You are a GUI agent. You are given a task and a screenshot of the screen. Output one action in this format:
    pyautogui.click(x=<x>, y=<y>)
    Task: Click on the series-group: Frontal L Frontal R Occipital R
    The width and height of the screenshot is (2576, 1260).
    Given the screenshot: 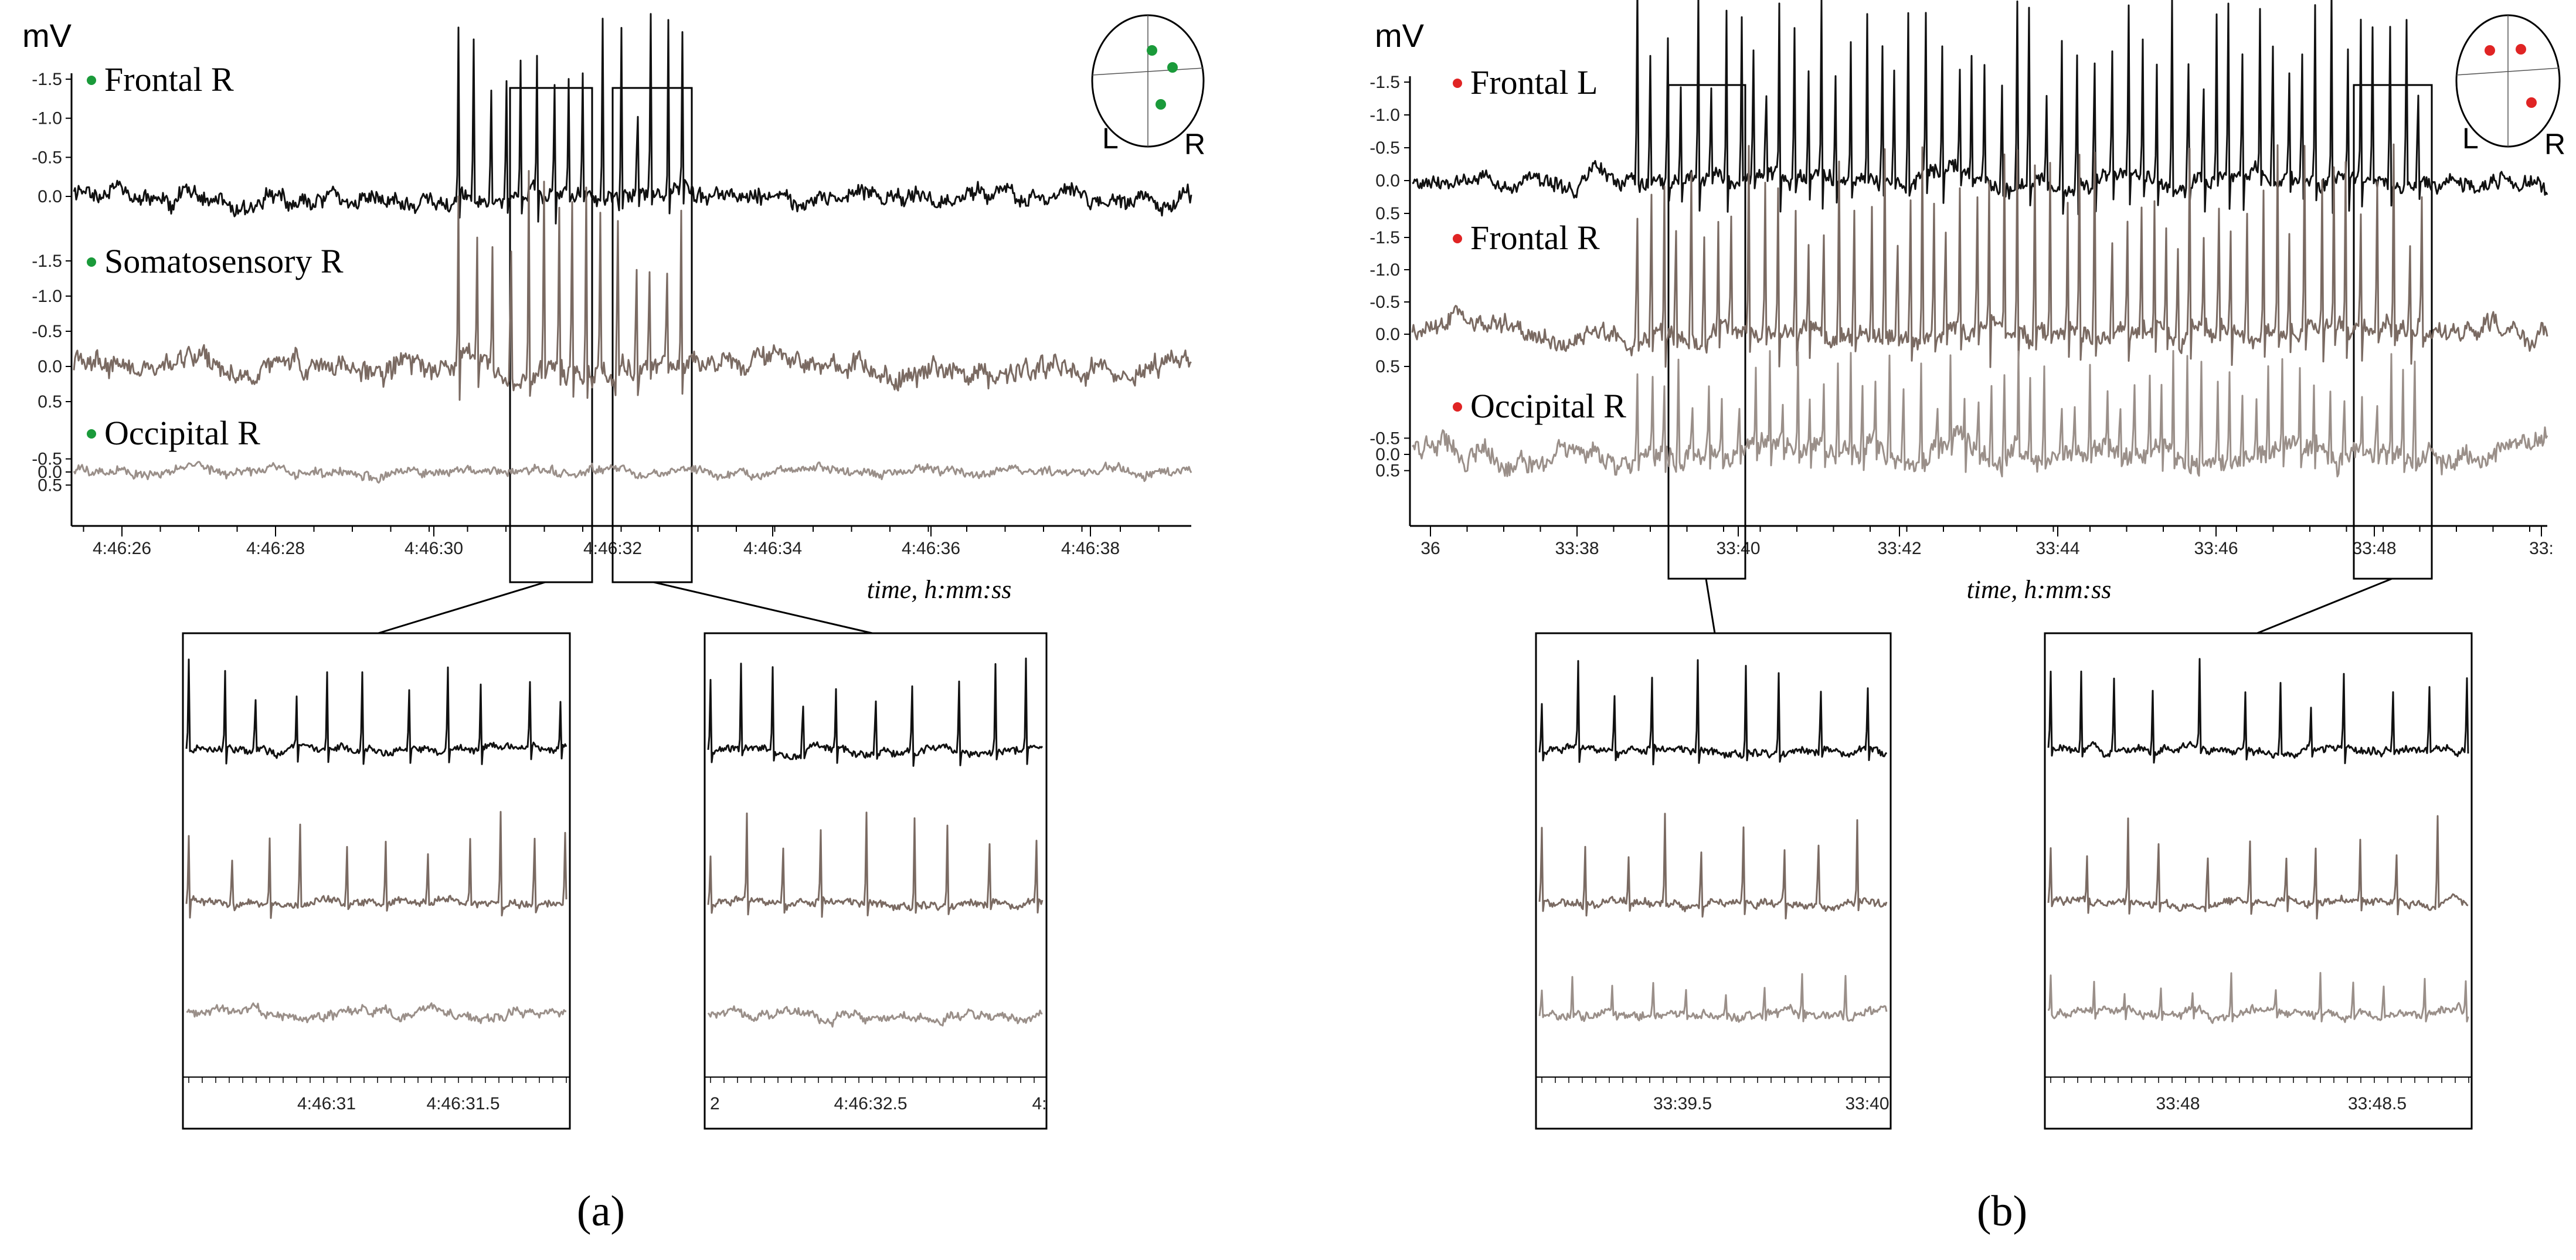 What is the action you would take?
    pyautogui.click(x=1540, y=244)
    